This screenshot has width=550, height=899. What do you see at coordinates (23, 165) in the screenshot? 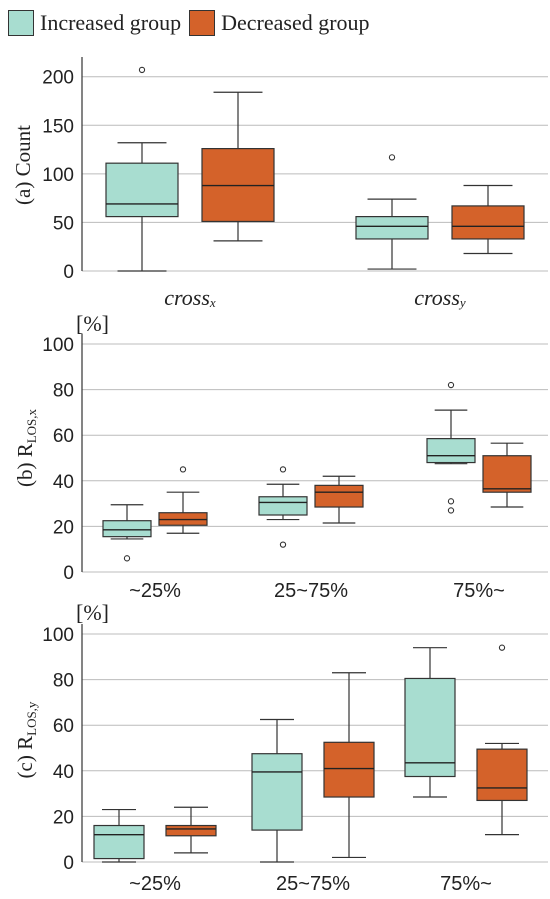
I see `y-axis-label: (a) Count` at bounding box center [23, 165].